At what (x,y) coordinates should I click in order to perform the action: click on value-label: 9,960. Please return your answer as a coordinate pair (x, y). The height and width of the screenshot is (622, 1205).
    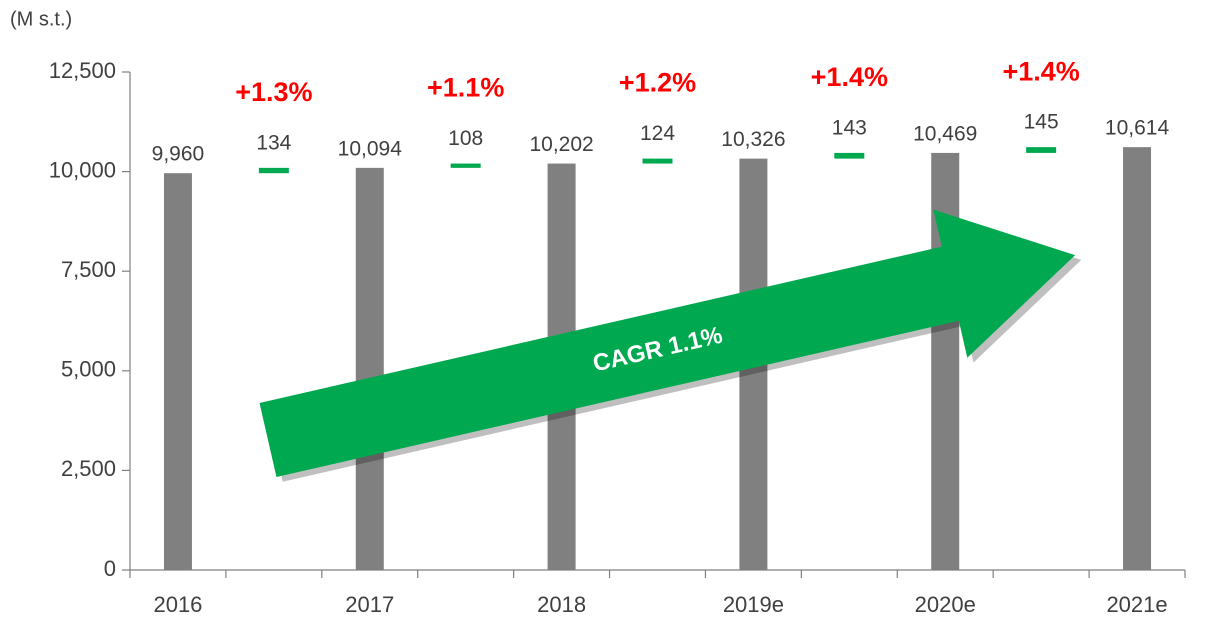
    Looking at the image, I should click on (178, 154).